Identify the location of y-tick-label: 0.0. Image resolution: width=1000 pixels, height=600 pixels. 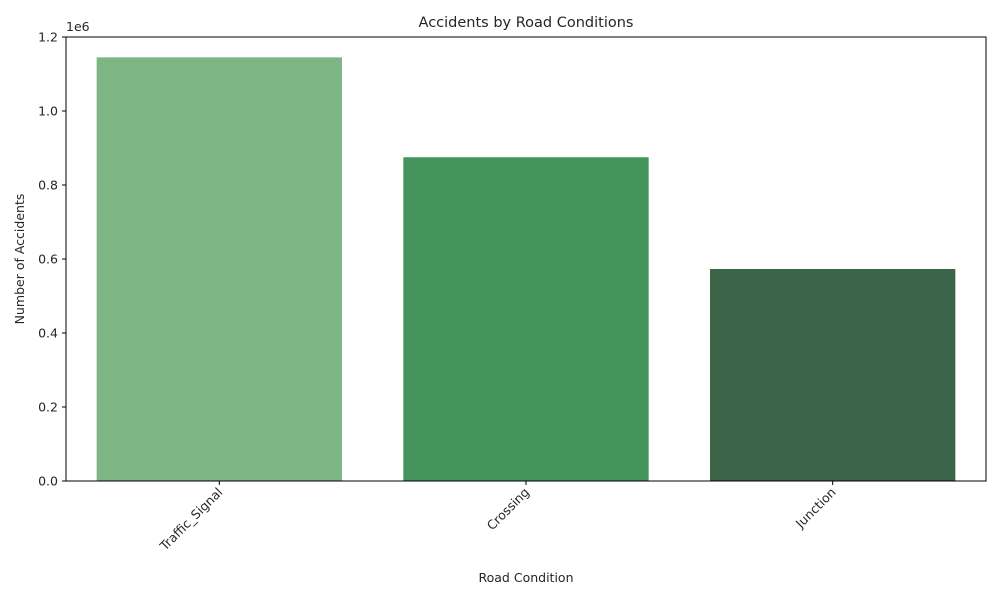
(48, 481).